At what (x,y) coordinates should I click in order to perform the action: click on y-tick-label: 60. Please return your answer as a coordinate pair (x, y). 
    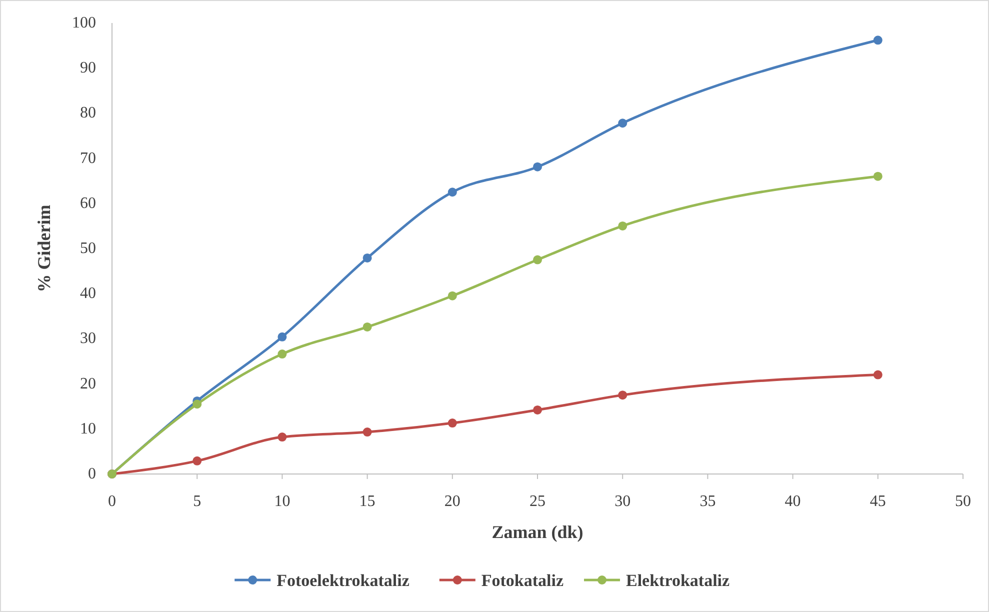
    Looking at the image, I should click on (88, 203).